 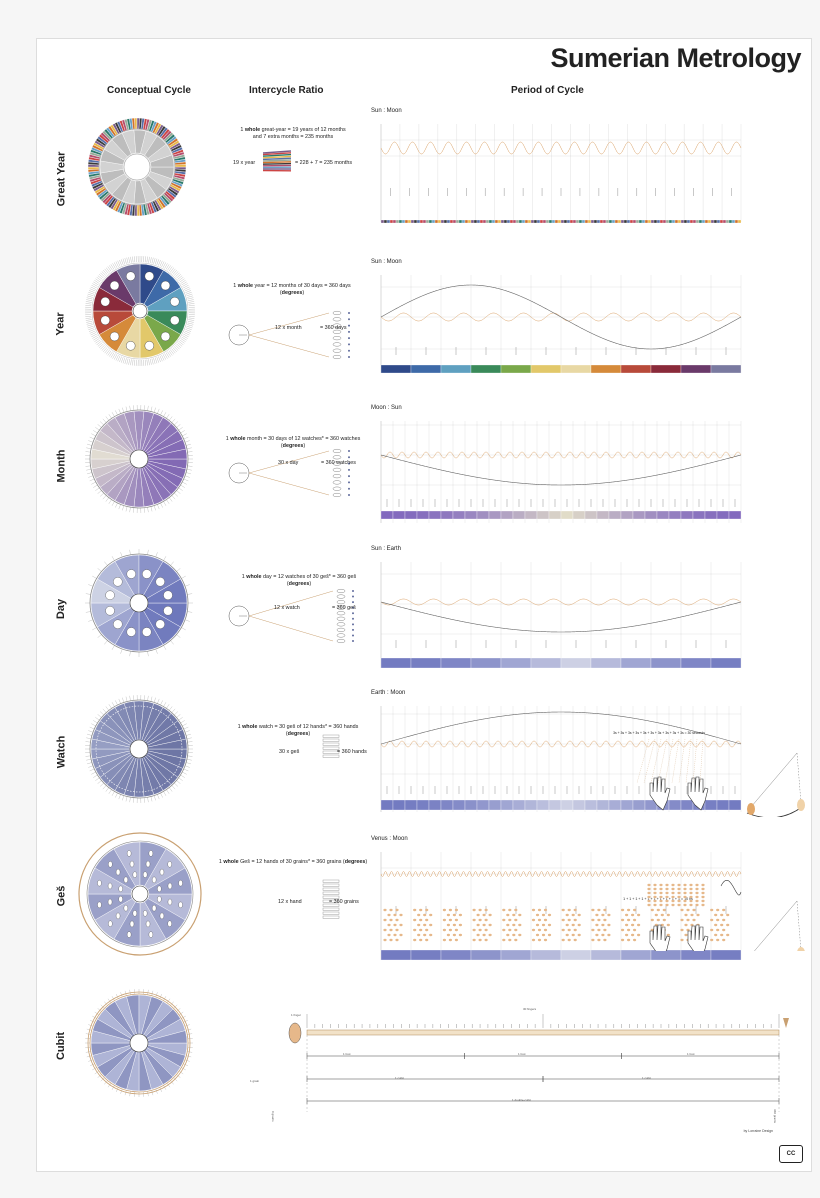 What do you see at coordinates (538, 1063) in the screenshot?
I see `cubit-ruler` at bounding box center [538, 1063].